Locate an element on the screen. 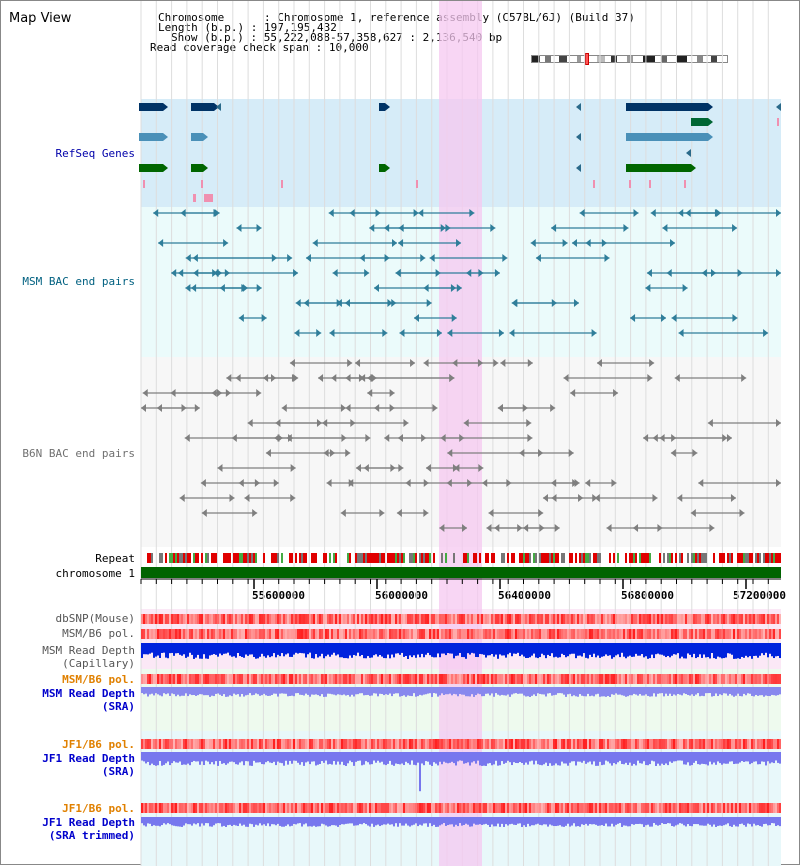 Image resolution: width=800 pixels, height=866 pixels. msm-depth-sra-label: MSM Read Depth is located at coordinates (88, 693).